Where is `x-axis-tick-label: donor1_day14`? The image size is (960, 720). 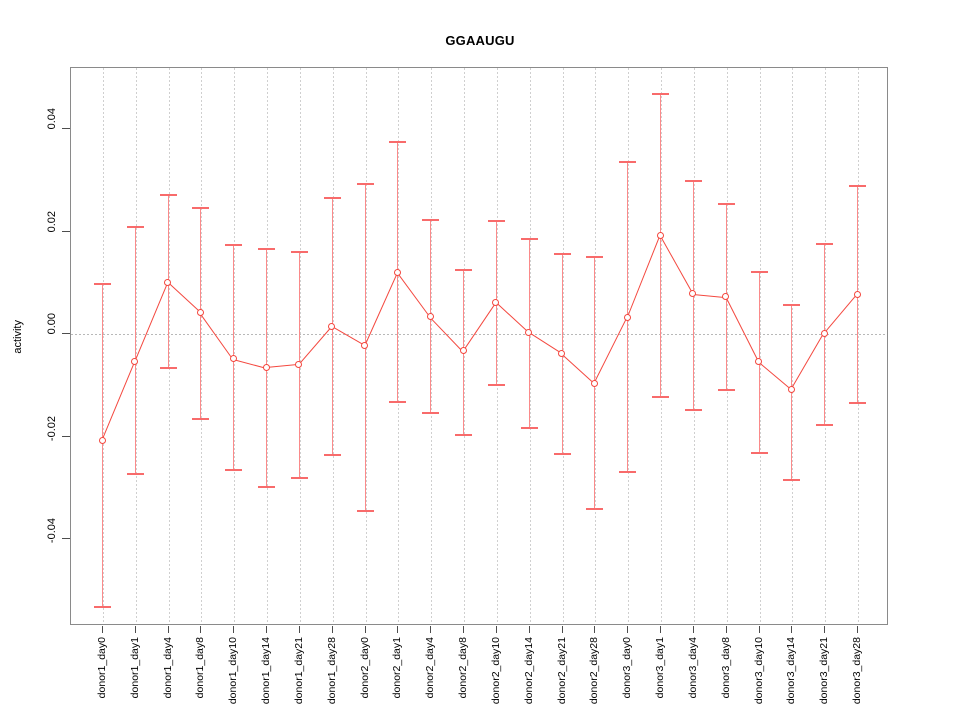
x-axis-tick-label: donor1_day14 is located at coordinates (266, 671).